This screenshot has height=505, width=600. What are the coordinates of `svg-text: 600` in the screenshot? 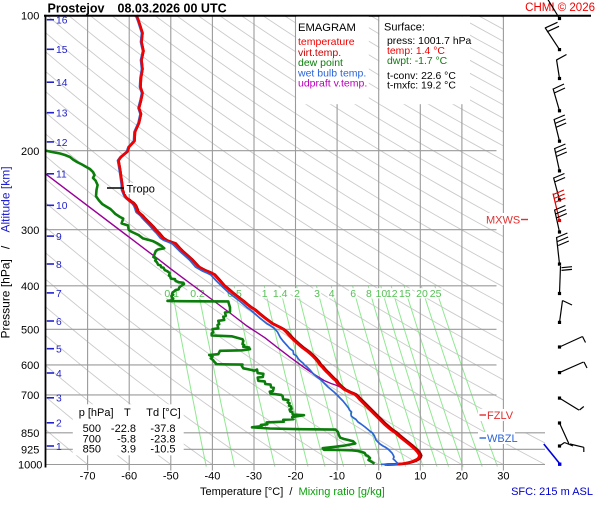 It's located at (30, 366).